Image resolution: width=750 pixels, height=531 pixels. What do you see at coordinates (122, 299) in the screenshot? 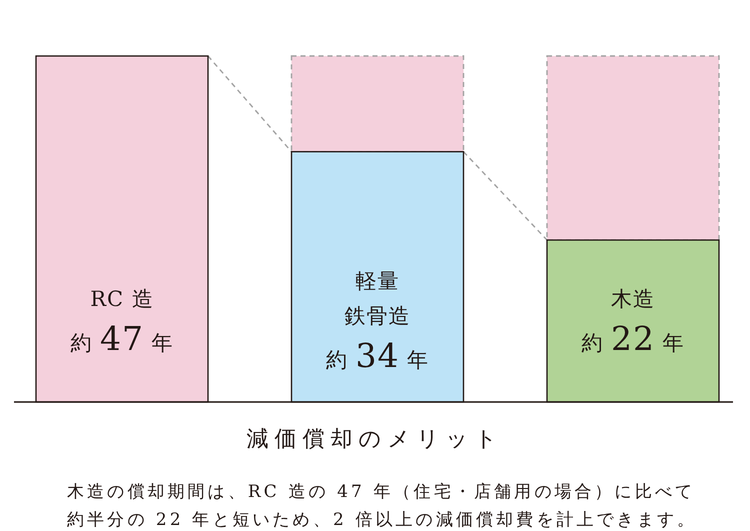
I see `x-tick-label: RC 造` at bounding box center [122, 299].